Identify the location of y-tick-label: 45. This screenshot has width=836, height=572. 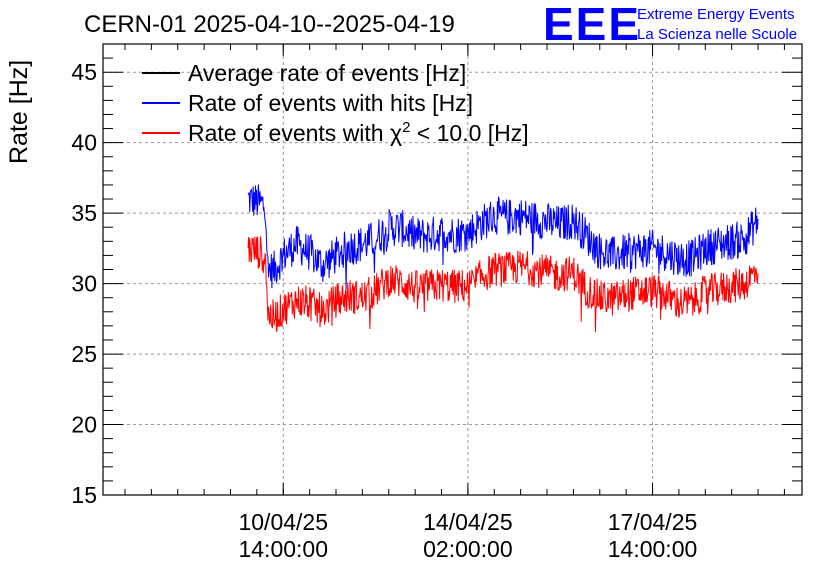
(84, 72).